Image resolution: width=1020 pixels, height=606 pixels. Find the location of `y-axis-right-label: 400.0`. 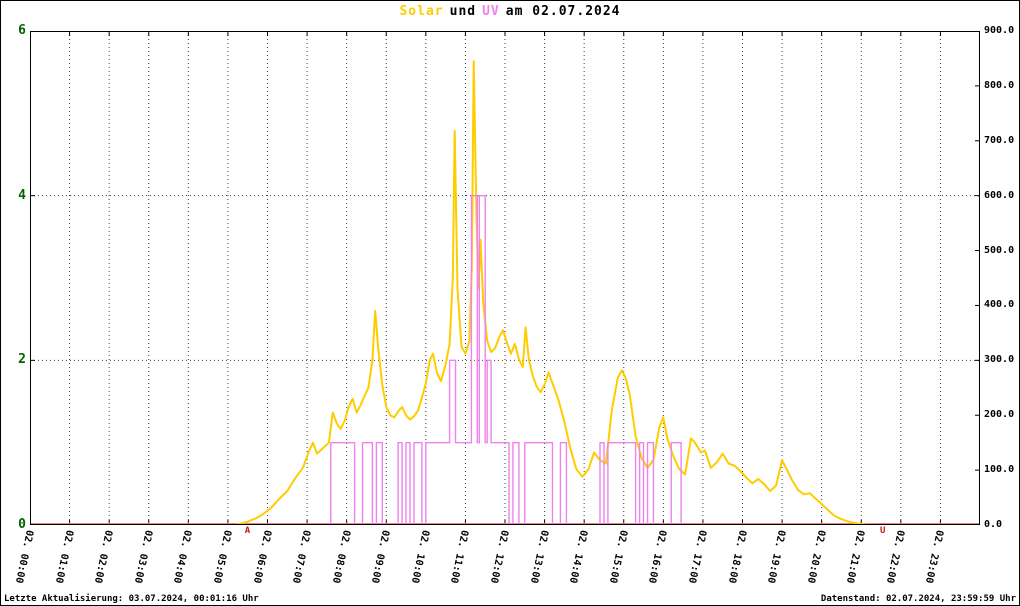

y-axis-right-label: 400.0 is located at coordinates (999, 305).